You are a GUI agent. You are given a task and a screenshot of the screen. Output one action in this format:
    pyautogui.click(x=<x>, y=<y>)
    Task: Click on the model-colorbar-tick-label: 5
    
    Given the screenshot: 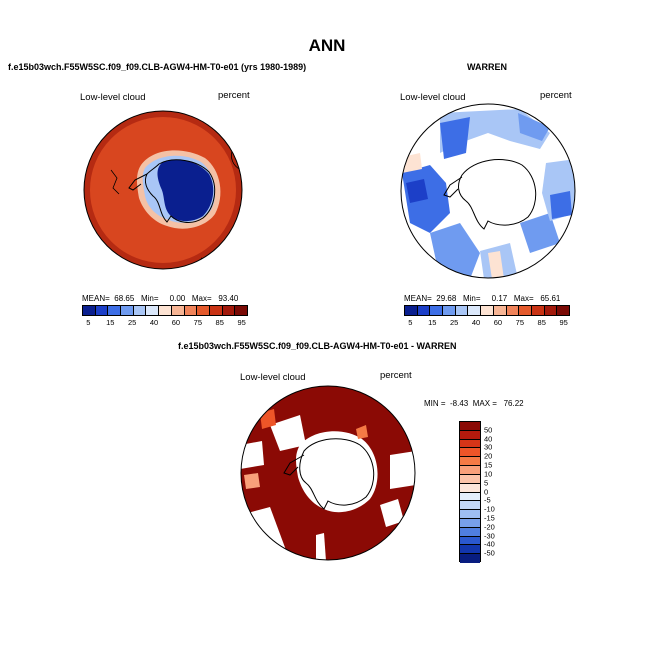 What is the action you would take?
    pyautogui.click(x=88, y=322)
    